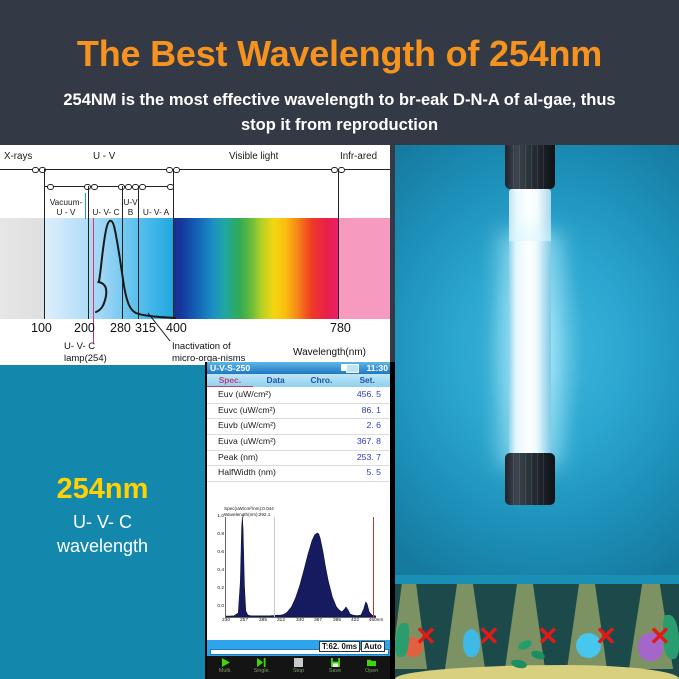  What do you see at coordinates (106, 212) in the screenshot?
I see `label-uvc: U- V- C` at bounding box center [106, 212].